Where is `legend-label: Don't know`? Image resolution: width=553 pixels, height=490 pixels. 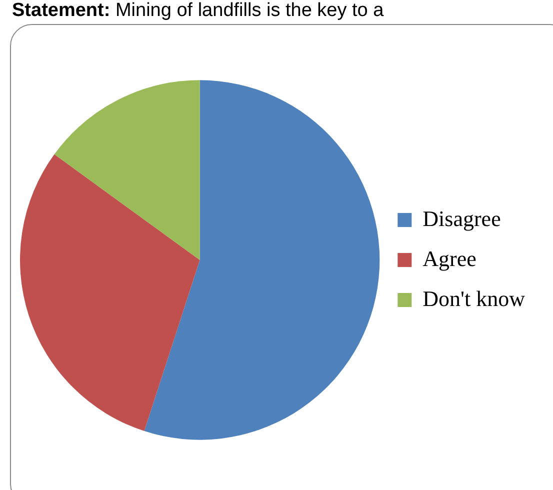
legend-label: Don't know is located at coordinates (474, 298).